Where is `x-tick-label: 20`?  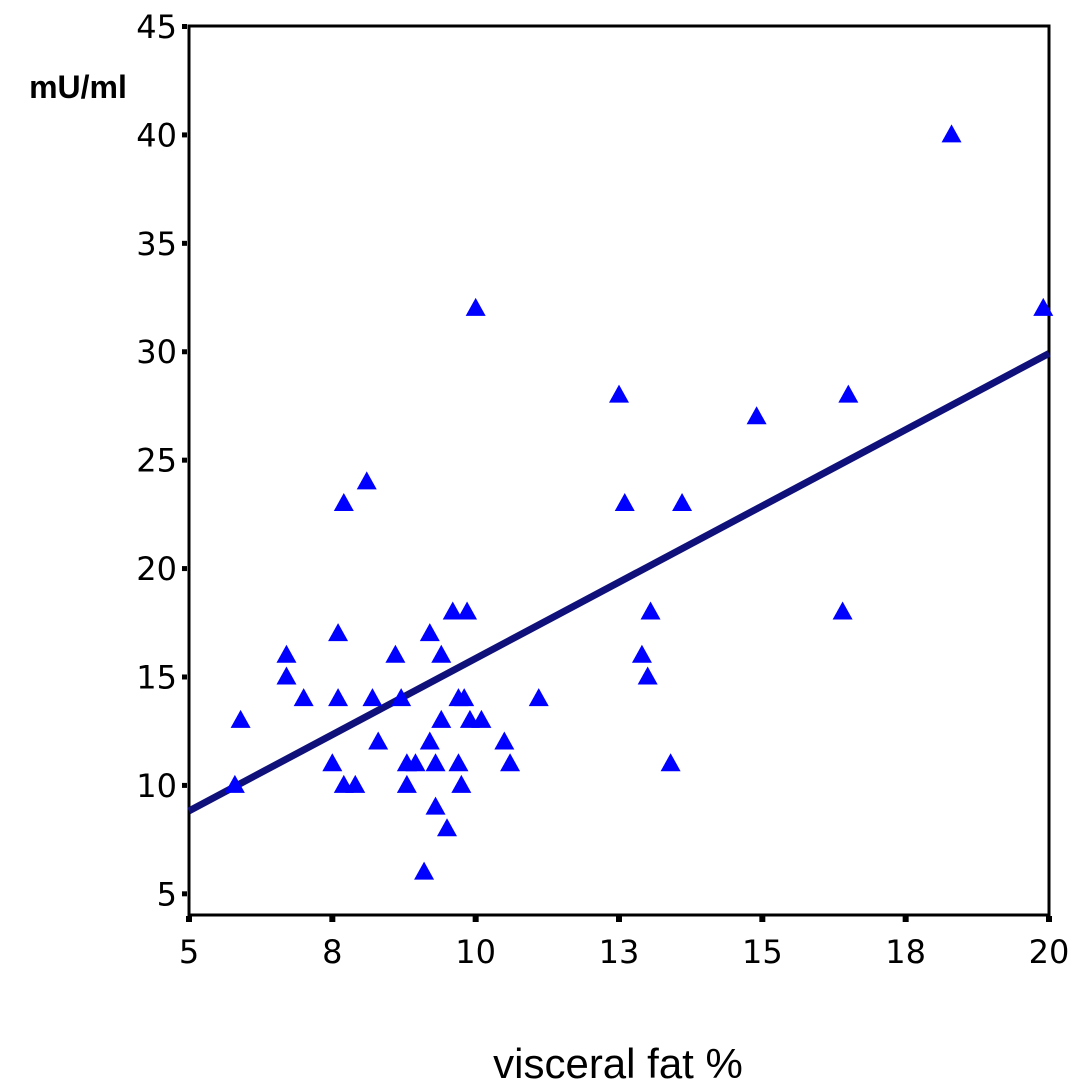 x-tick-label: 20 is located at coordinates (1049, 952).